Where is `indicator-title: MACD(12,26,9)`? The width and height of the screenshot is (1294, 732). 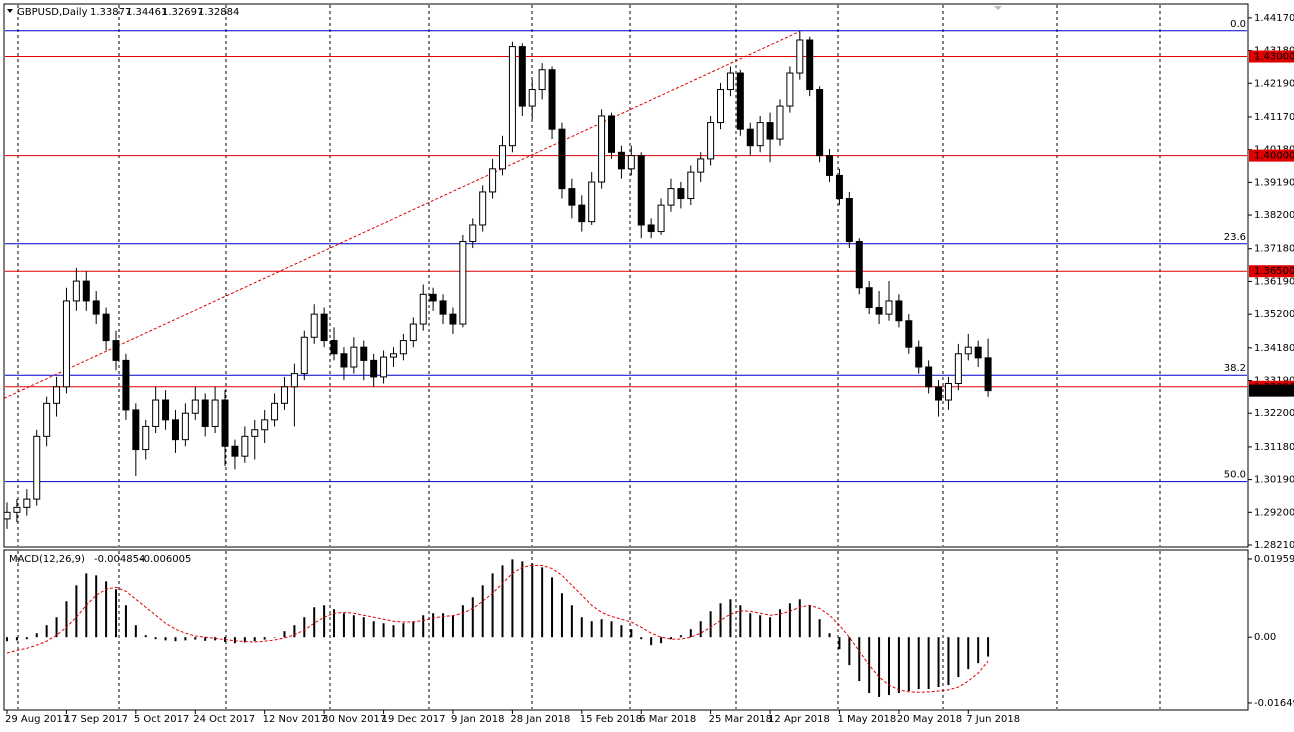
indicator-title: MACD(12,26,9) is located at coordinates (47, 559).